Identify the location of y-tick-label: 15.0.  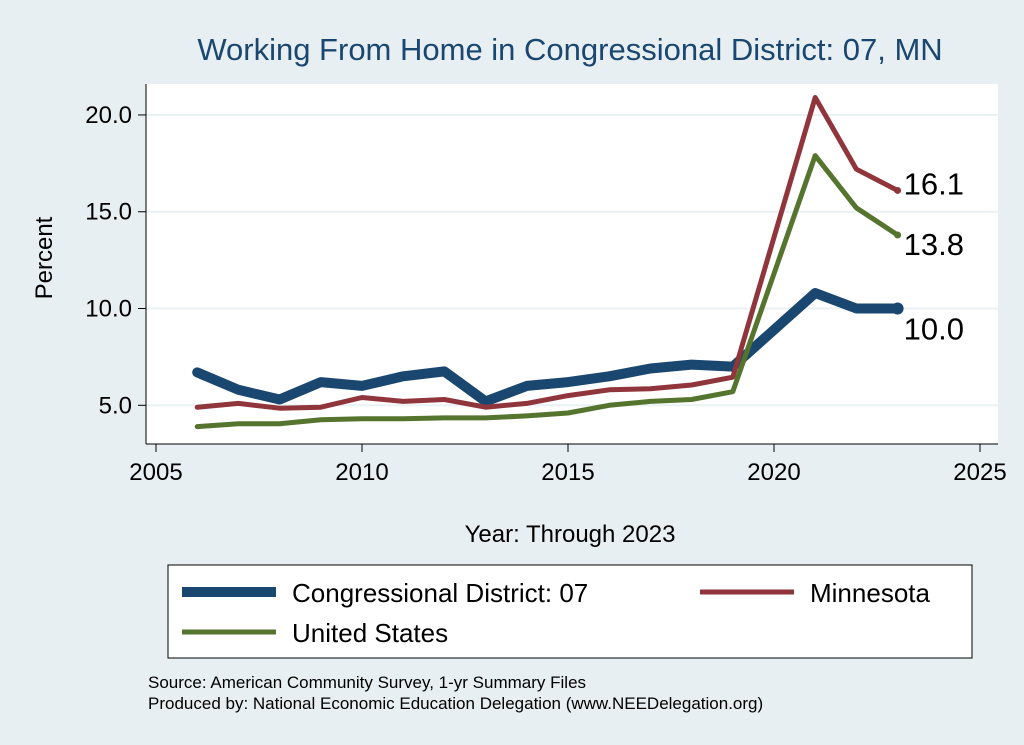
(108, 212).